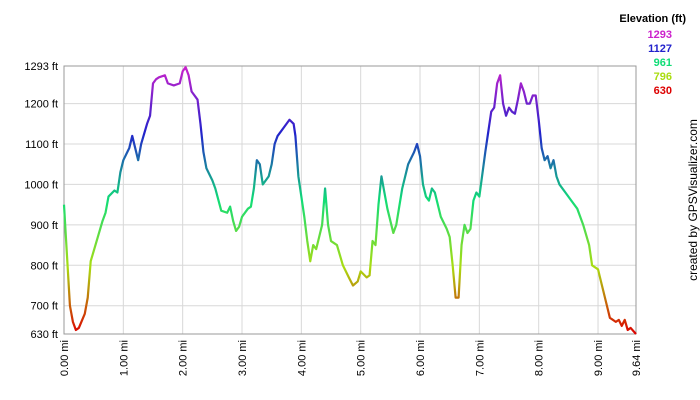 The width and height of the screenshot is (700, 400). Describe the element at coordinates (302, 358) in the screenshot. I see `x-tick-label: 4.00 mi` at that location.